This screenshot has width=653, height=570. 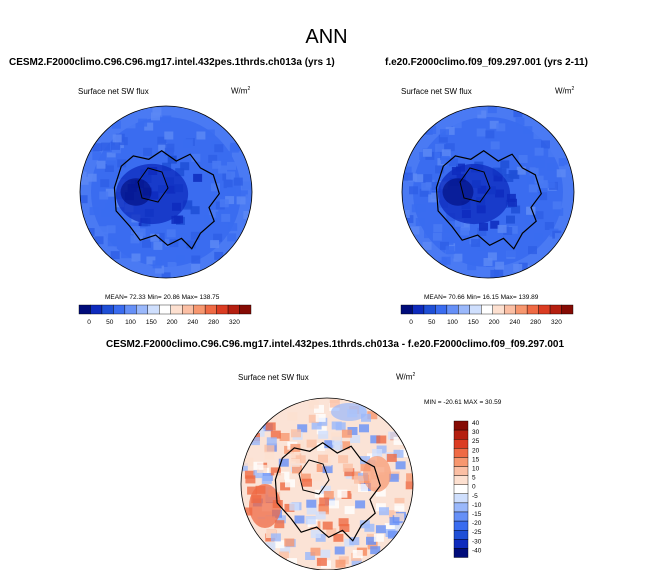 I want to click on colorbar-tick-label: -25, so click(x=477, y=532).